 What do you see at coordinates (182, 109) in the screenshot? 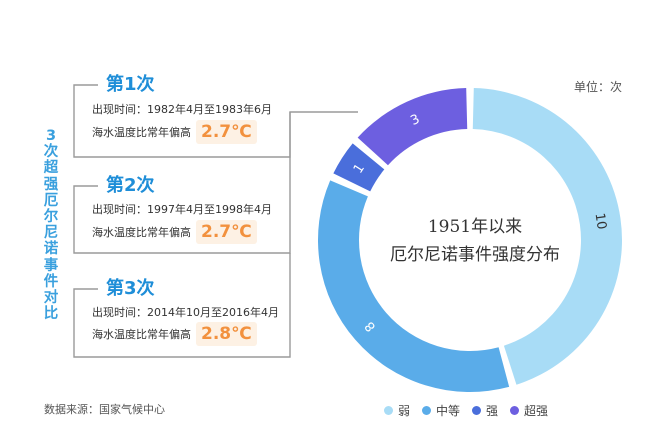
I see `event-period: 出现时间：1982年4月至1983年6月` at bounding box center [182, 109].